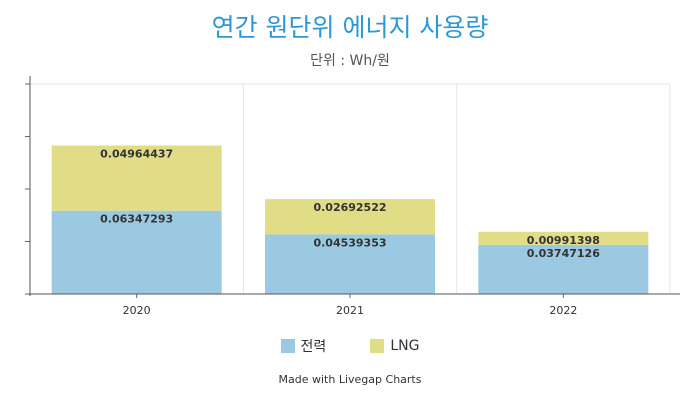  I want to click on x-tick-label: 2021, so click(350, 310).